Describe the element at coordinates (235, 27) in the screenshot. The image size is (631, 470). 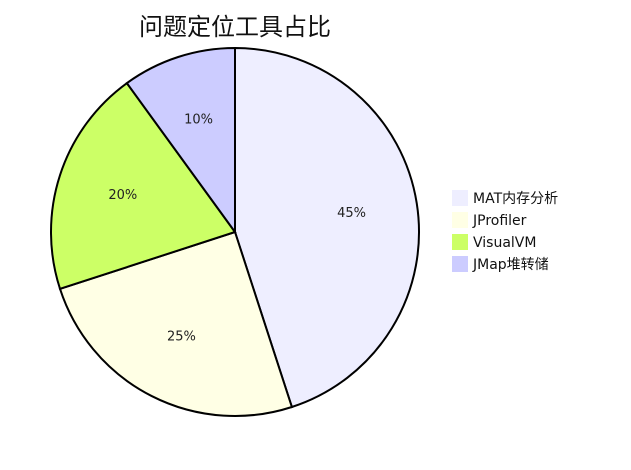
I see `chart-title: 问题定位工具占比` at that location.